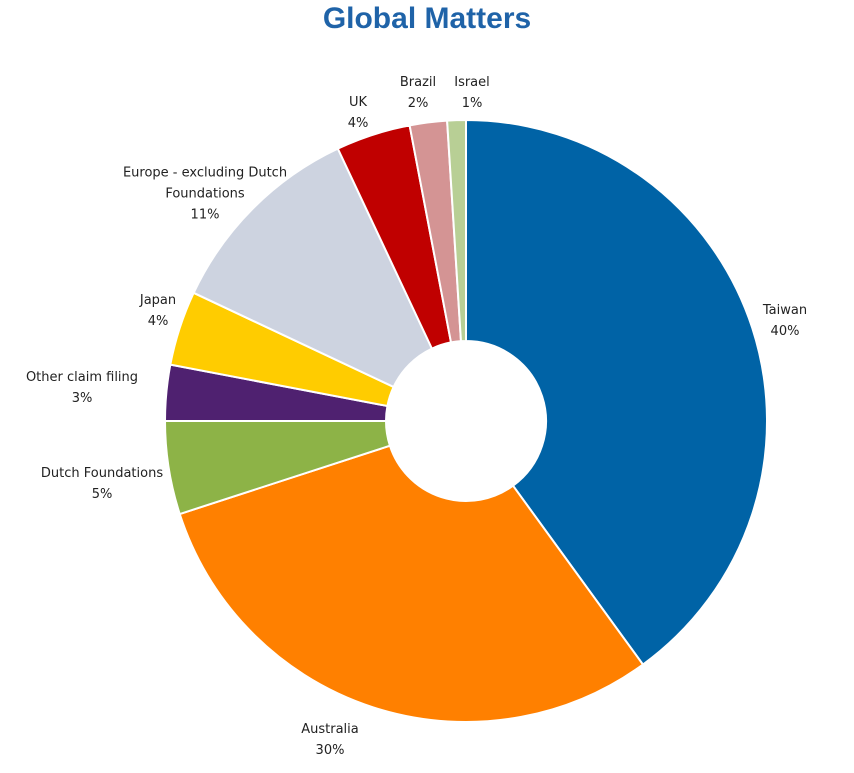  What do you see at coordinates (472, 103) in the screenshot?
I see `value-label: 1%` at bounding box center [472, 103].